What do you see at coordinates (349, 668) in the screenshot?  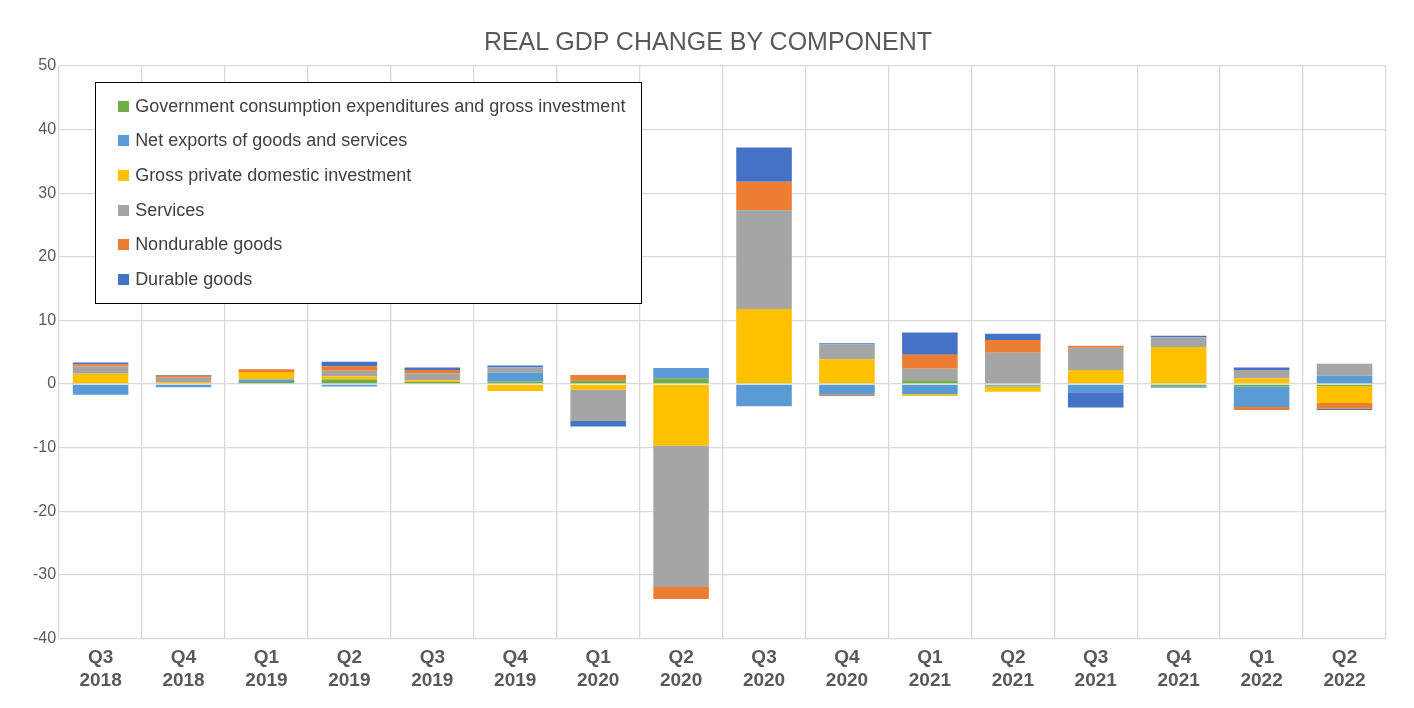 I see `x-tick-label: Q2 2019` at bounding box center [349, 668].